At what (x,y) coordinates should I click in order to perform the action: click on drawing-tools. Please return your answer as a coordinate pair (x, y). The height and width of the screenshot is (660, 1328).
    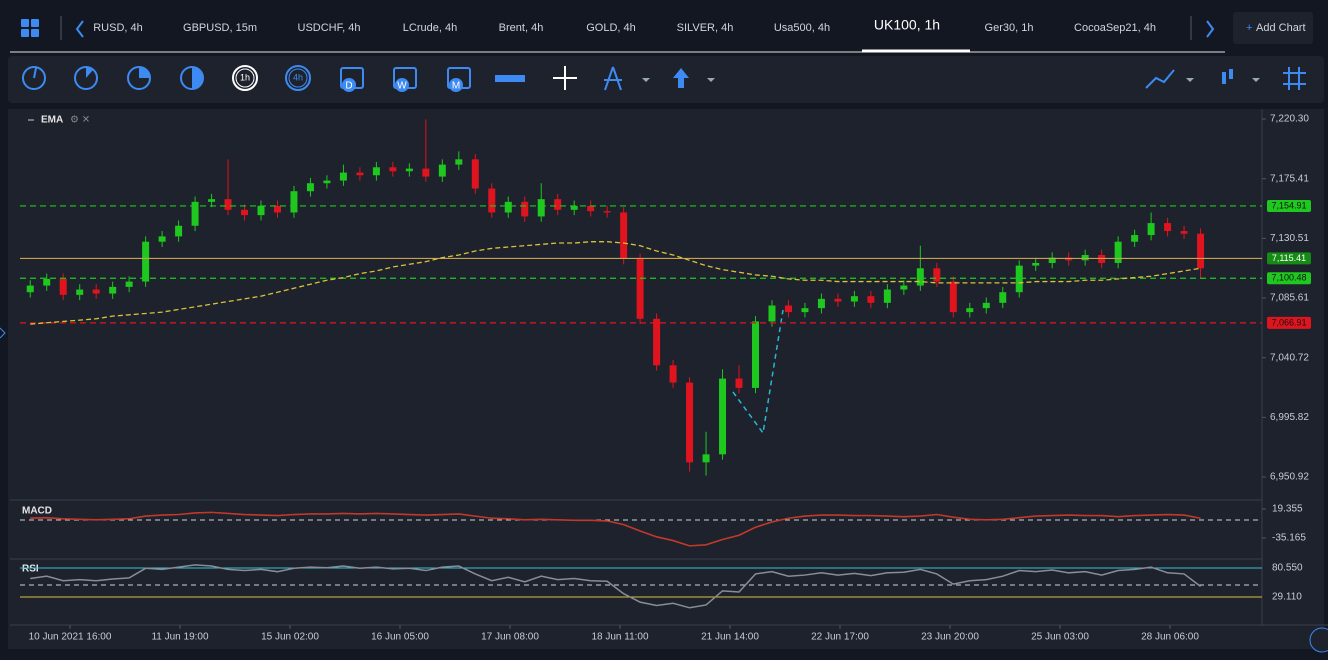
    Looking at the image, I should click on (900, 78).